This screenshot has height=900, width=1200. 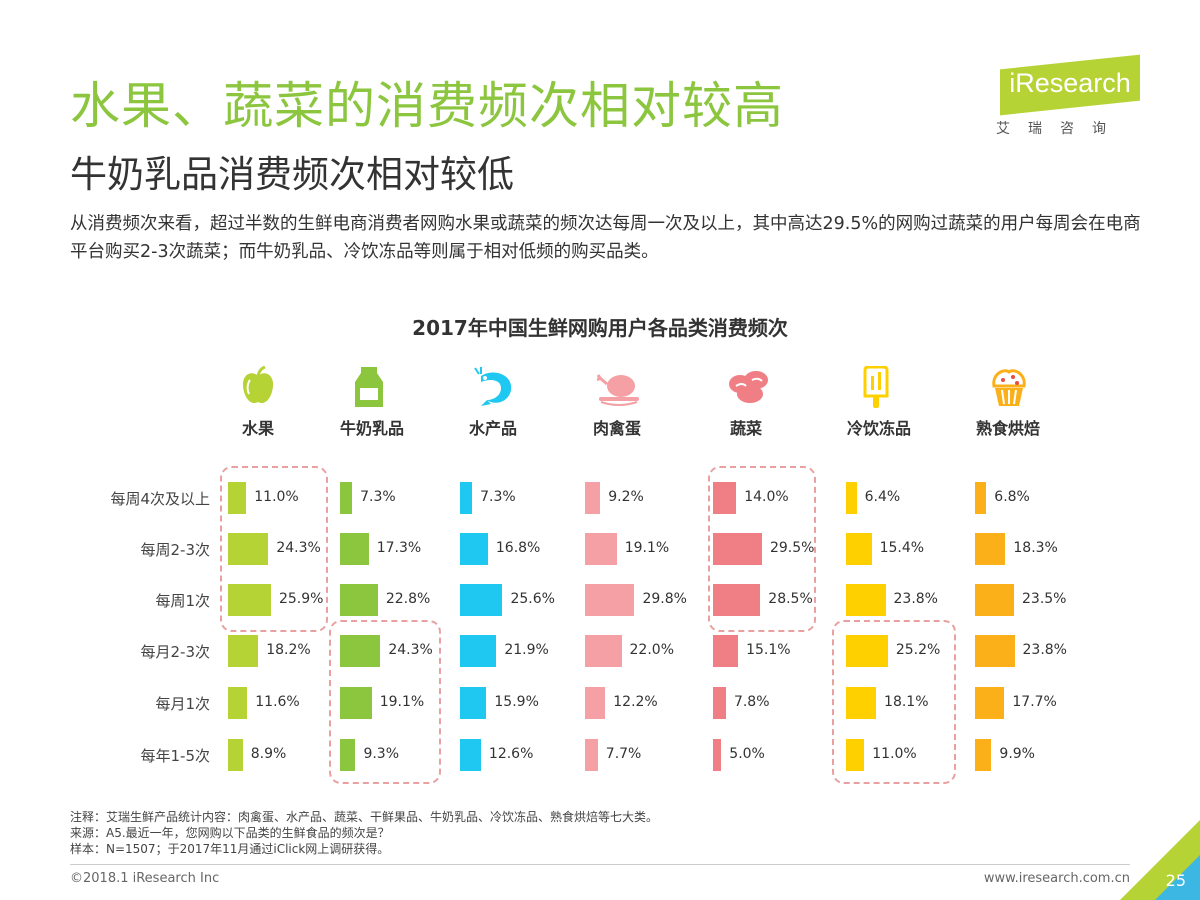 I want to click on roast-chicken-icon, so click(x=618, y=389).